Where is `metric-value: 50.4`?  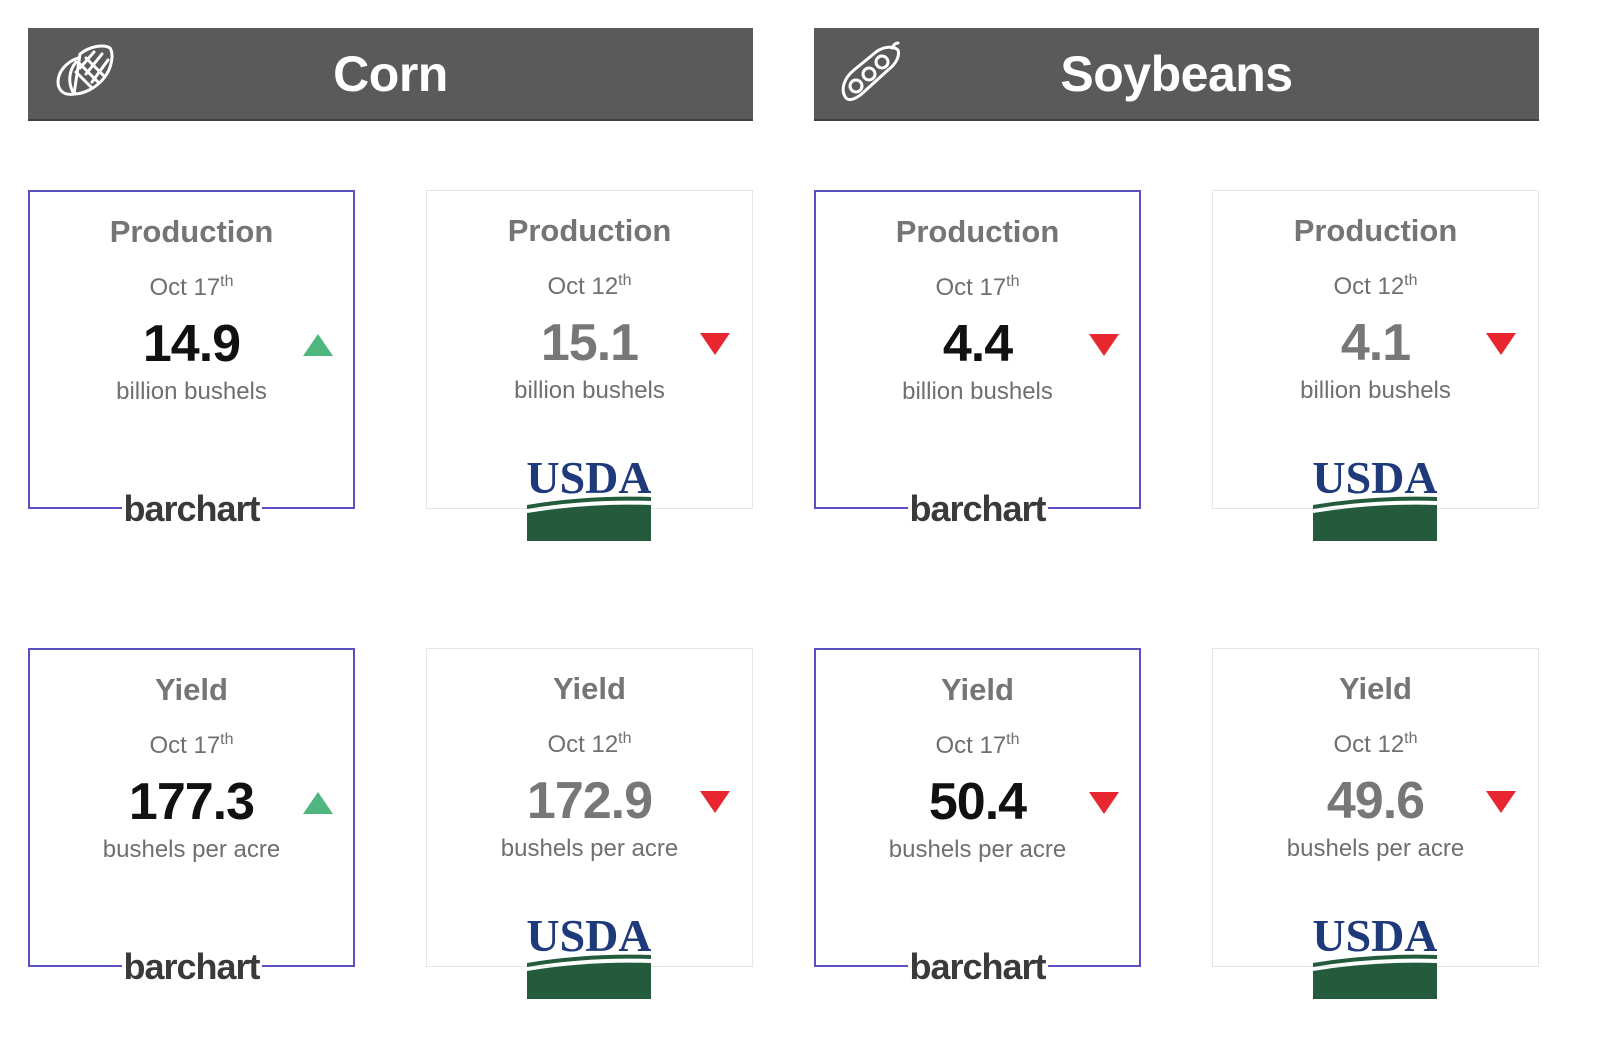
metric-value: 50.4 is located at coordinates (977, 802).